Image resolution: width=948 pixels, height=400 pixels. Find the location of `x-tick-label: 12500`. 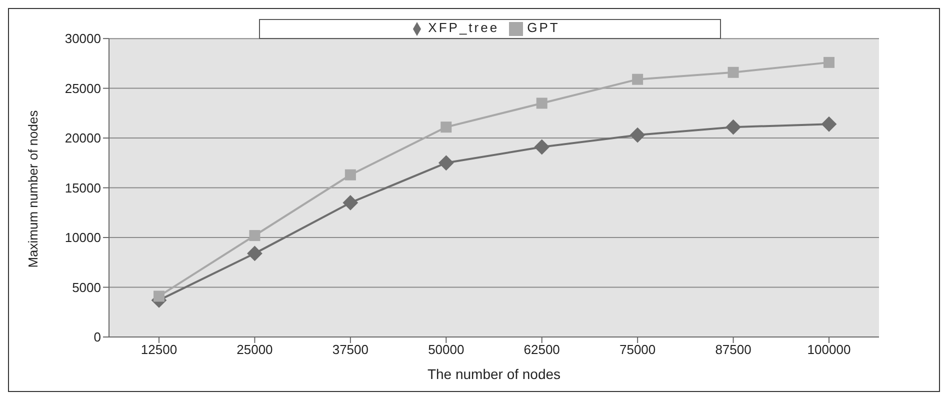

x-tick-label: 12500 is located at coordinates (159, 350).